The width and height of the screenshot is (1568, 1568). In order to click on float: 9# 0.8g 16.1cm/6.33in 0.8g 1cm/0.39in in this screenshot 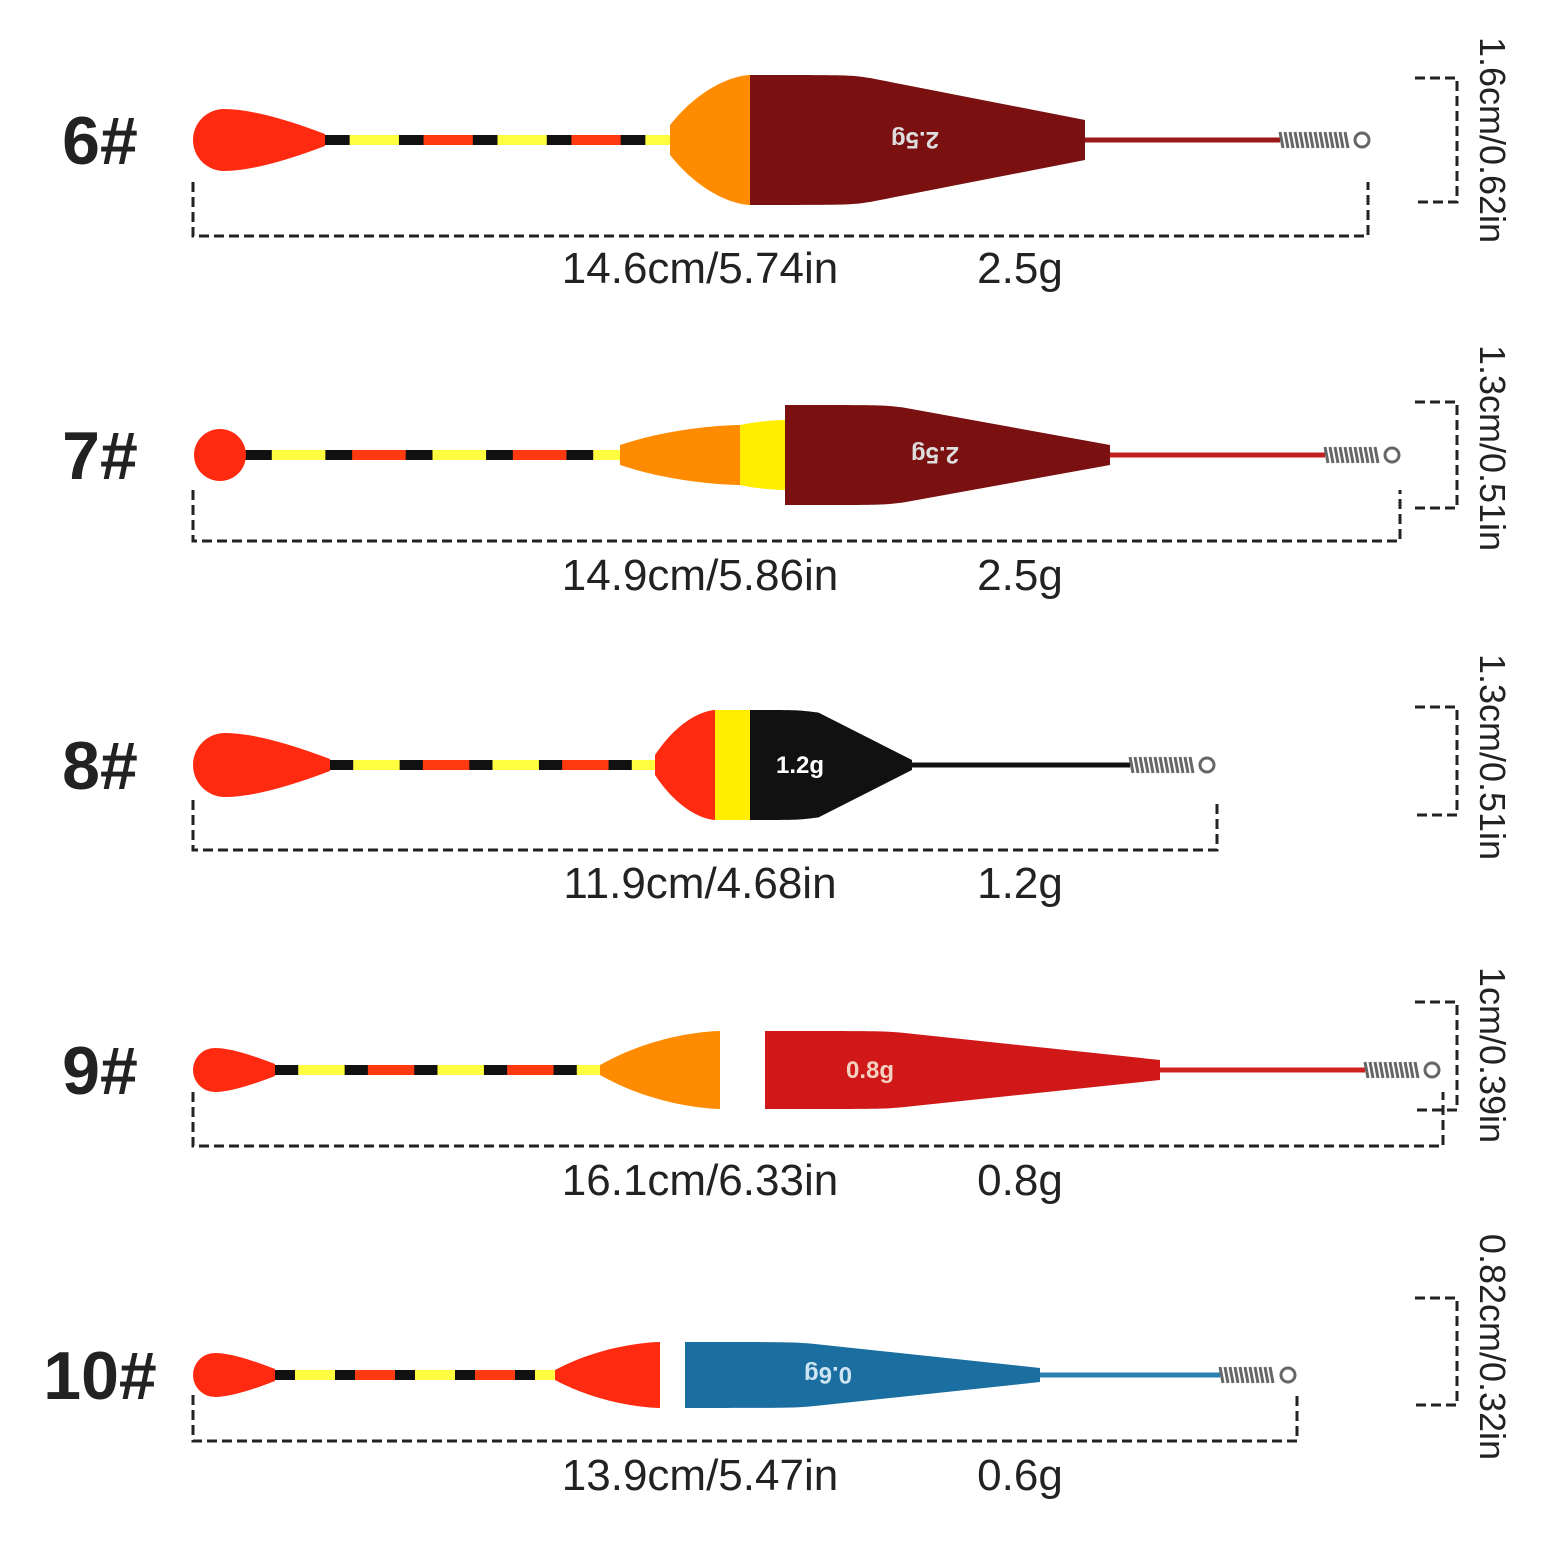, I will do `click(787, 1086)`.